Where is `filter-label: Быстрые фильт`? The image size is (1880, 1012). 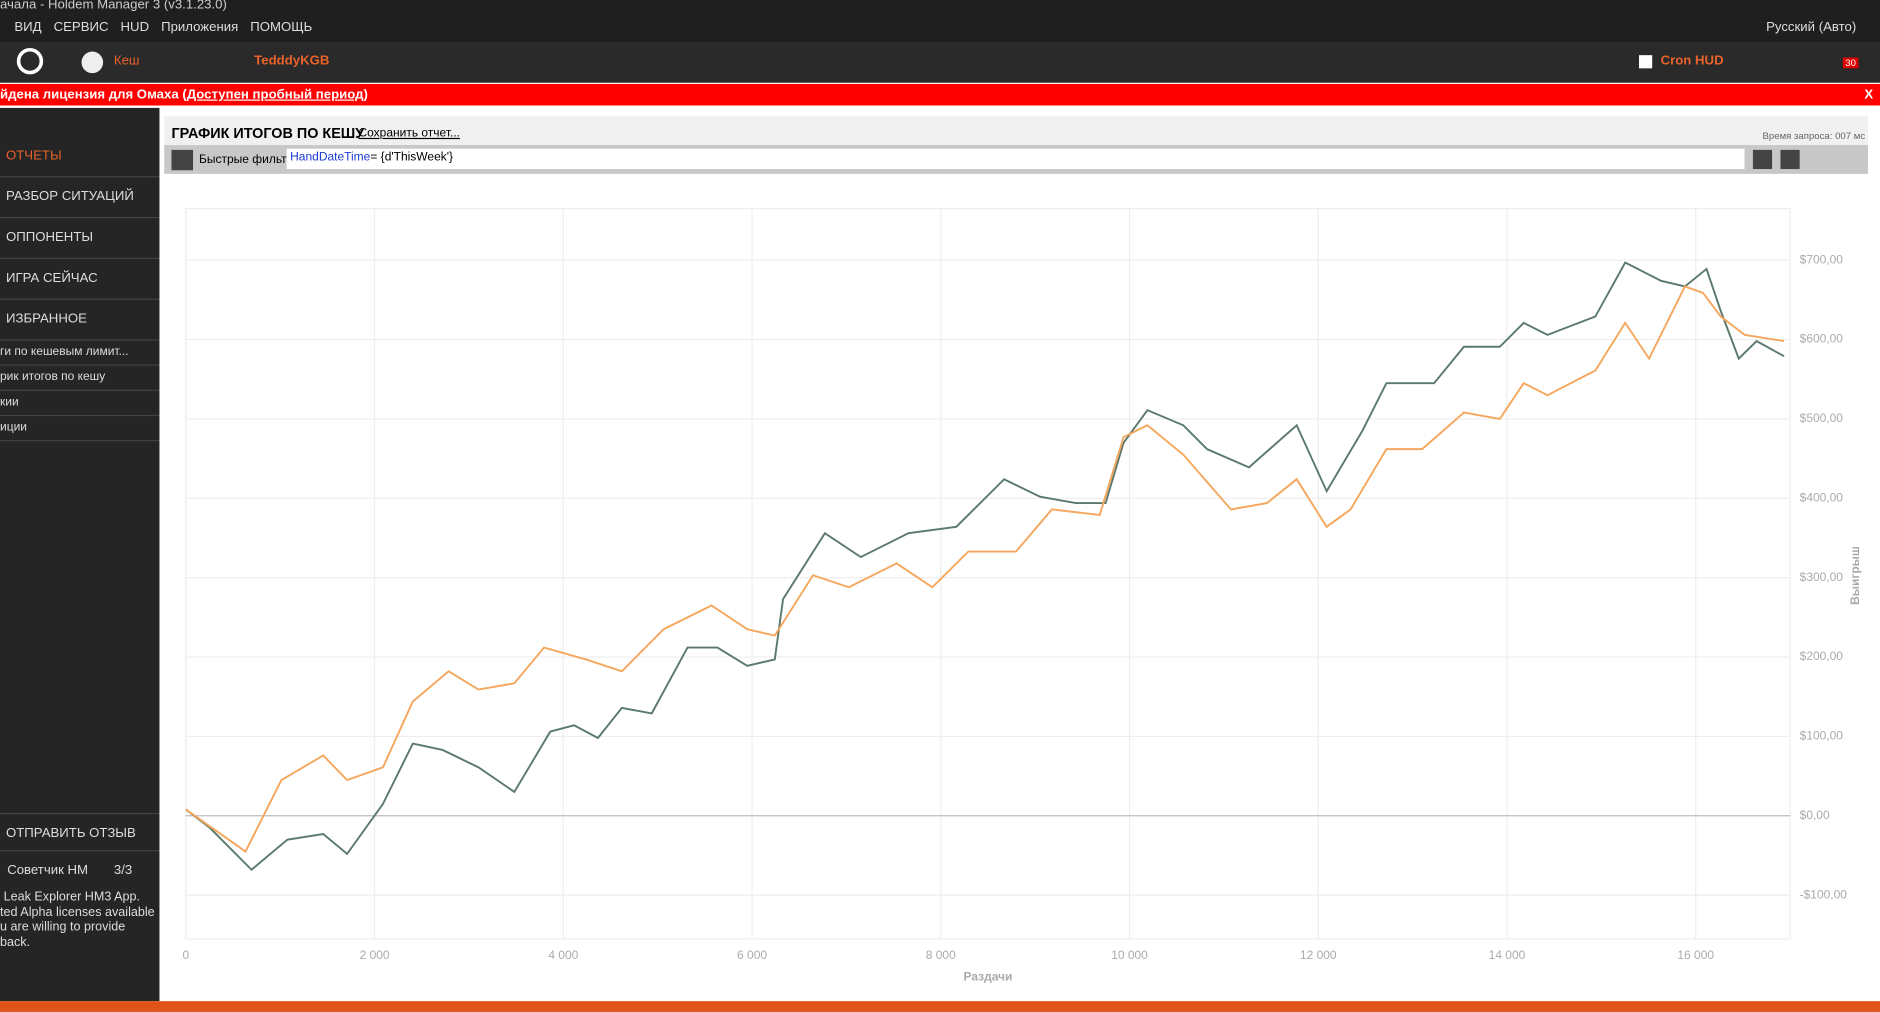 filter-label: Быстрые фильт is located at coordinates (243, 160).